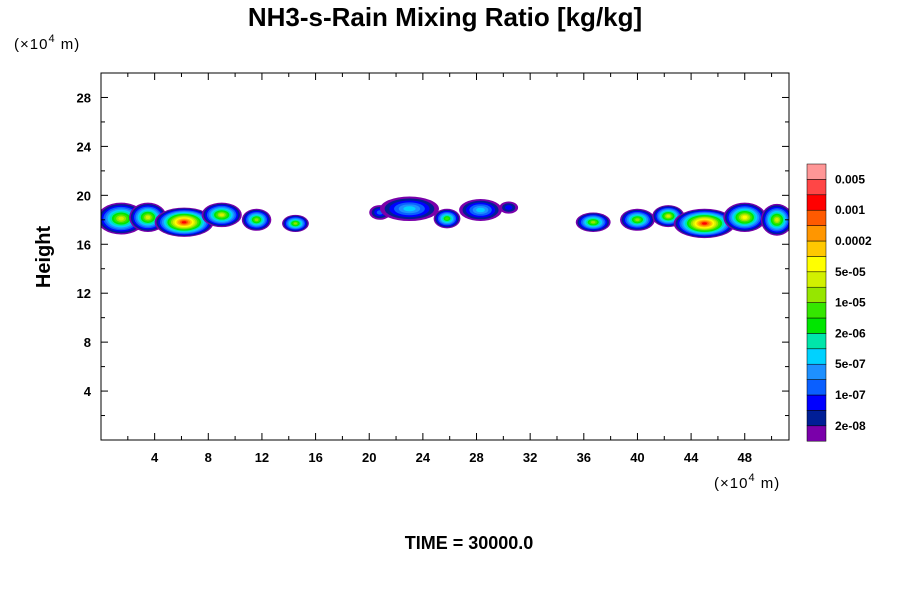  I want to click on colorbar-label: 2e-08, so click(850, 426).